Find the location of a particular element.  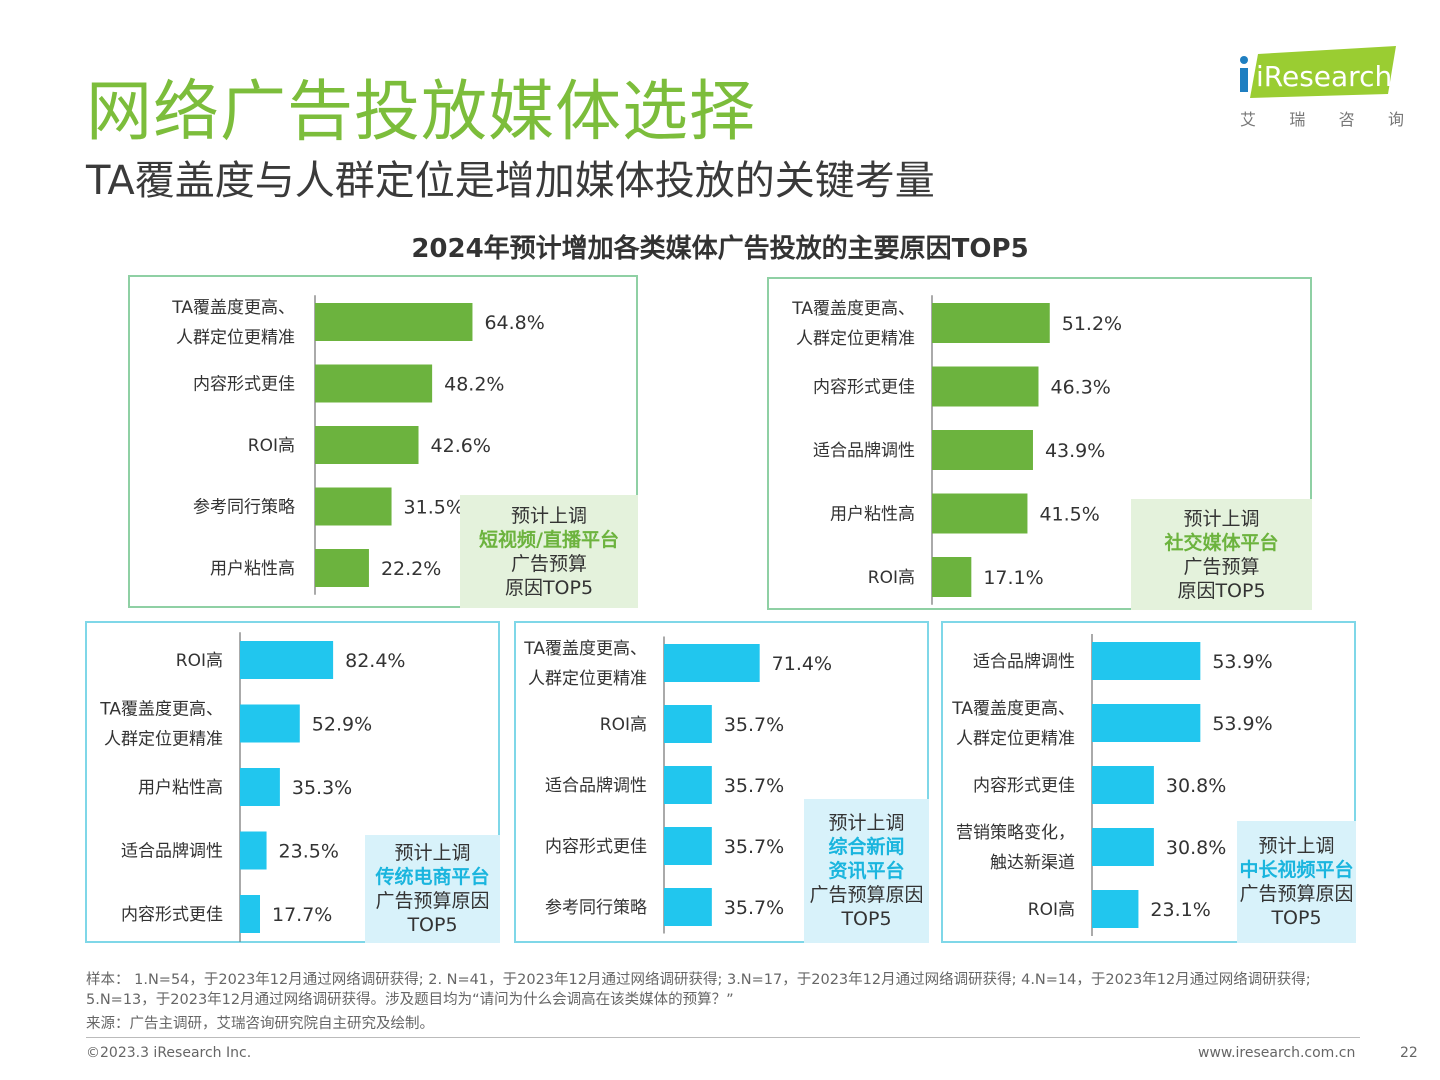

page-subtitle: TA覆盖度与人群定位是增加媒体投放的关键考量 is located at coordinates (510, 181).